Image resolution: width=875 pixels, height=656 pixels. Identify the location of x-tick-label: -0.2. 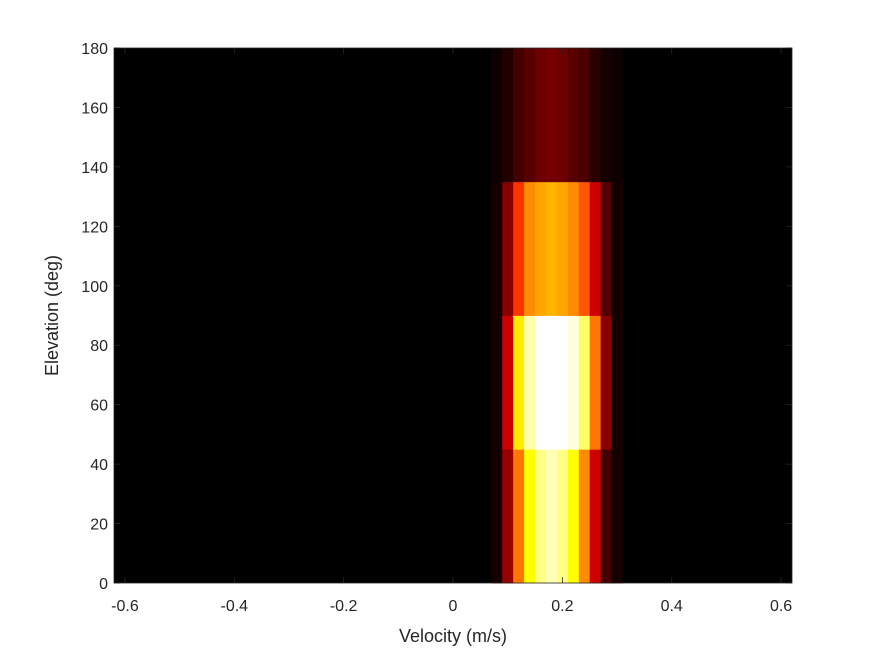
(344, 606).